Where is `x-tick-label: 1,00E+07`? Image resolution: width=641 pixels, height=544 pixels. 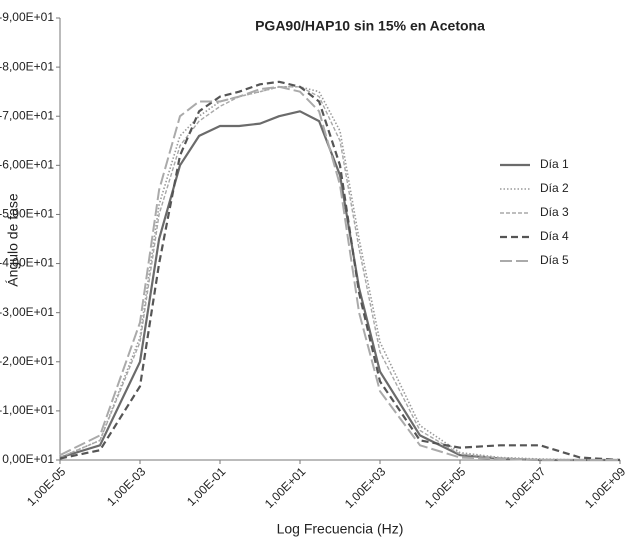 x-tick-label: 1,00E+07 is located at coordinates (525, 487).